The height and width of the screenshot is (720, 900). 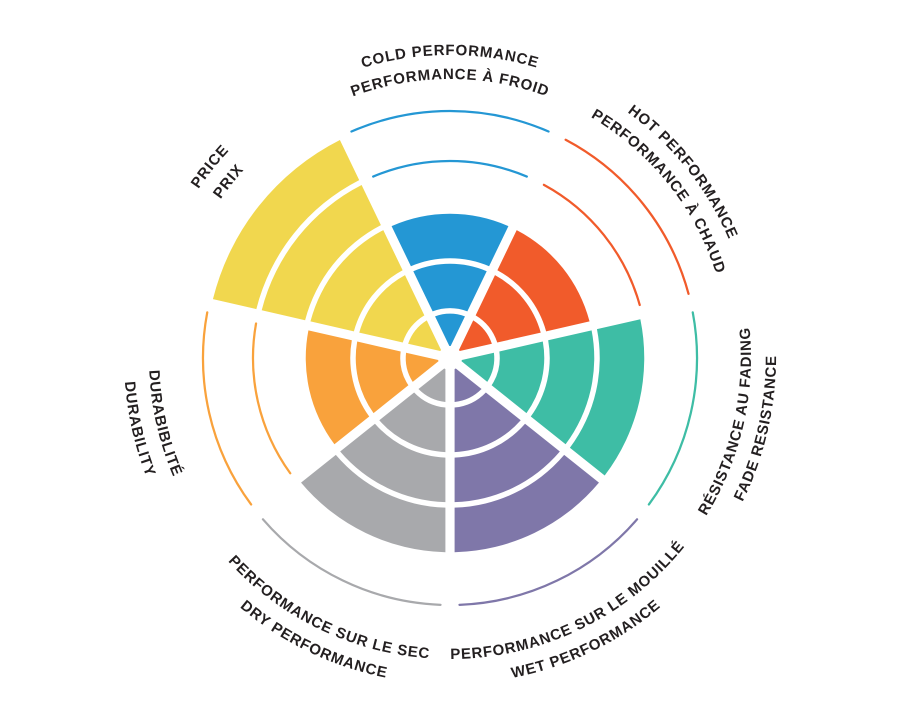 What do you see at coordinates (449, 83) in the screenshot?
I see `label-cold-fr: PERFORMANCE À FROID` at bounding box center [449, 83].